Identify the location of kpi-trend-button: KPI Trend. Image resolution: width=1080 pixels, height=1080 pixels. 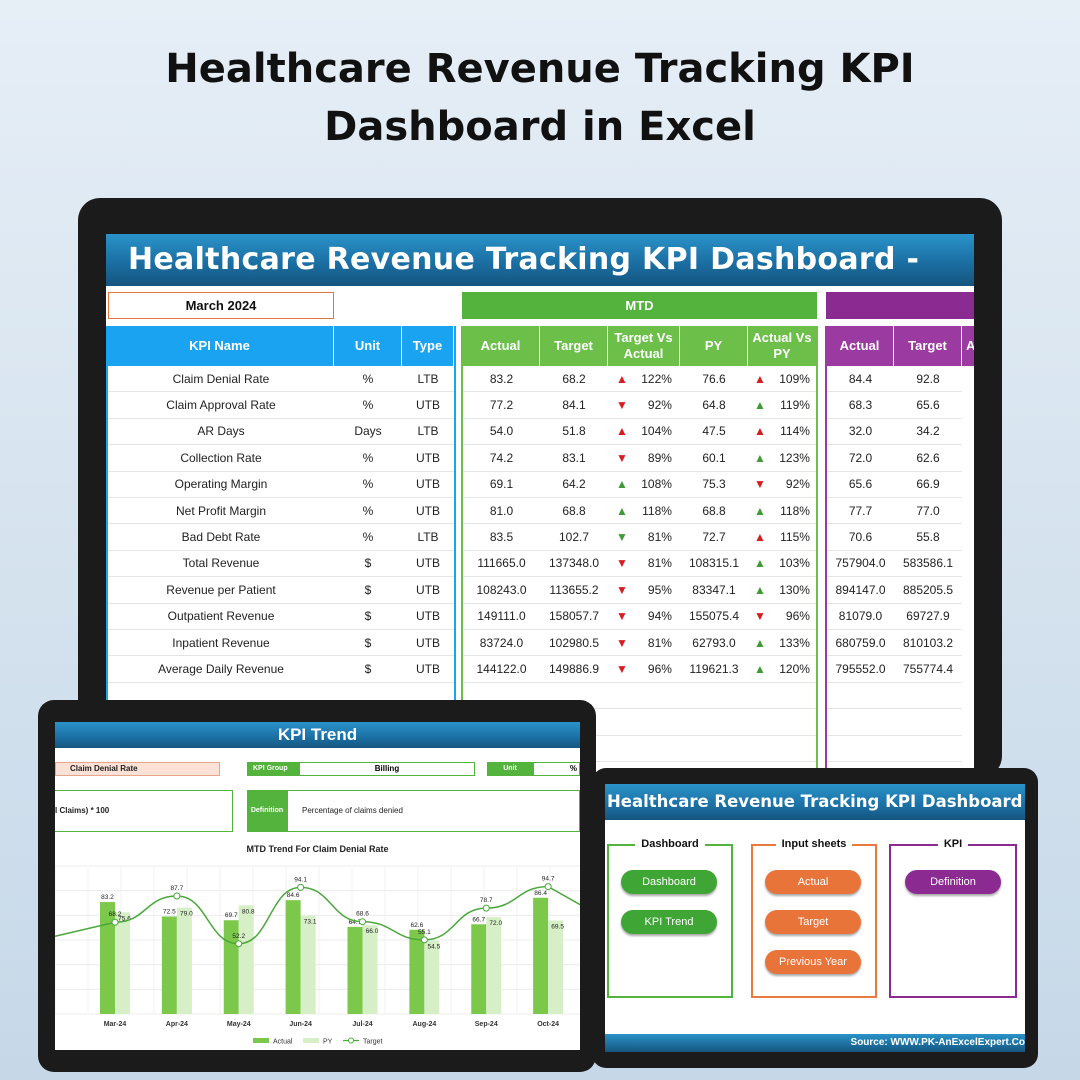
(669, 922).